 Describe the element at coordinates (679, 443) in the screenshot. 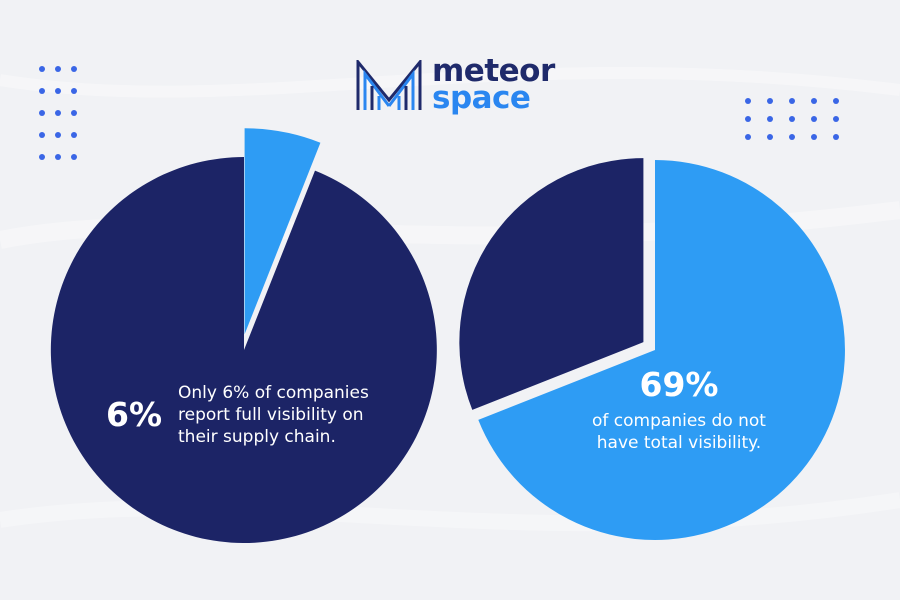

I see `caption-right-line2: have total visibility.` at that location.